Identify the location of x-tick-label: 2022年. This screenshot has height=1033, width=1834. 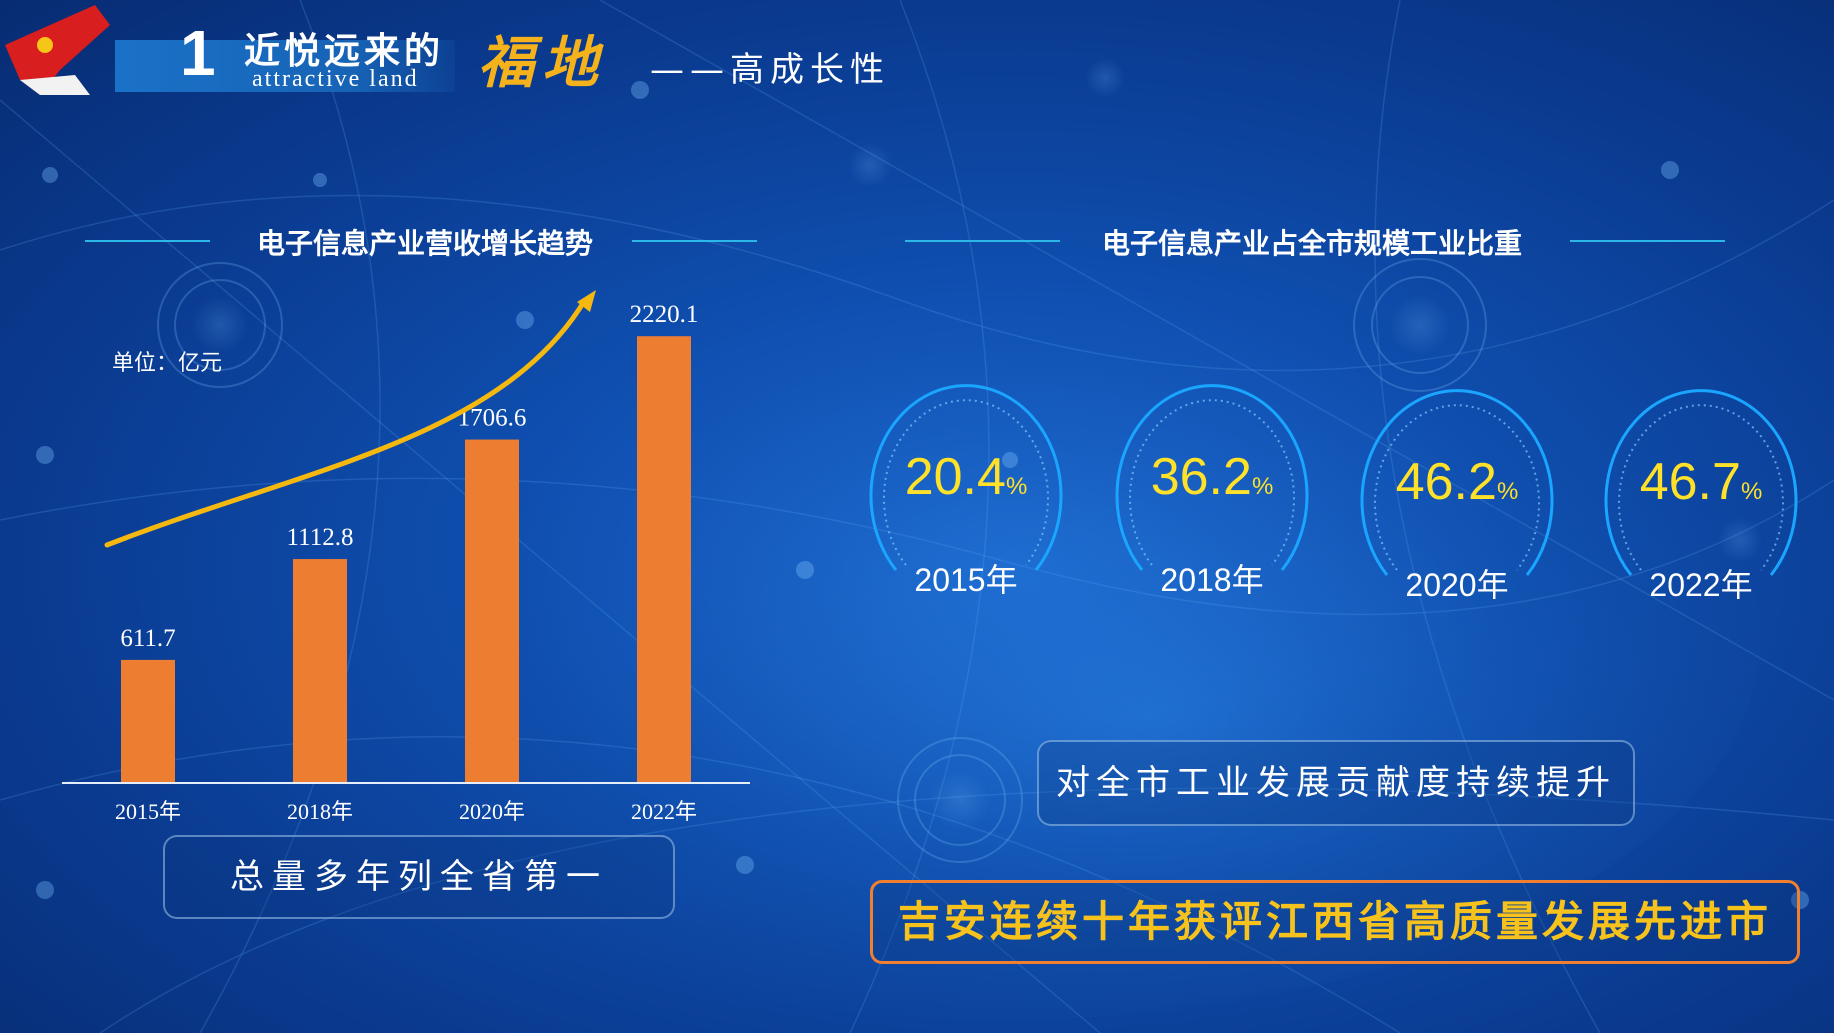
(664, 811).